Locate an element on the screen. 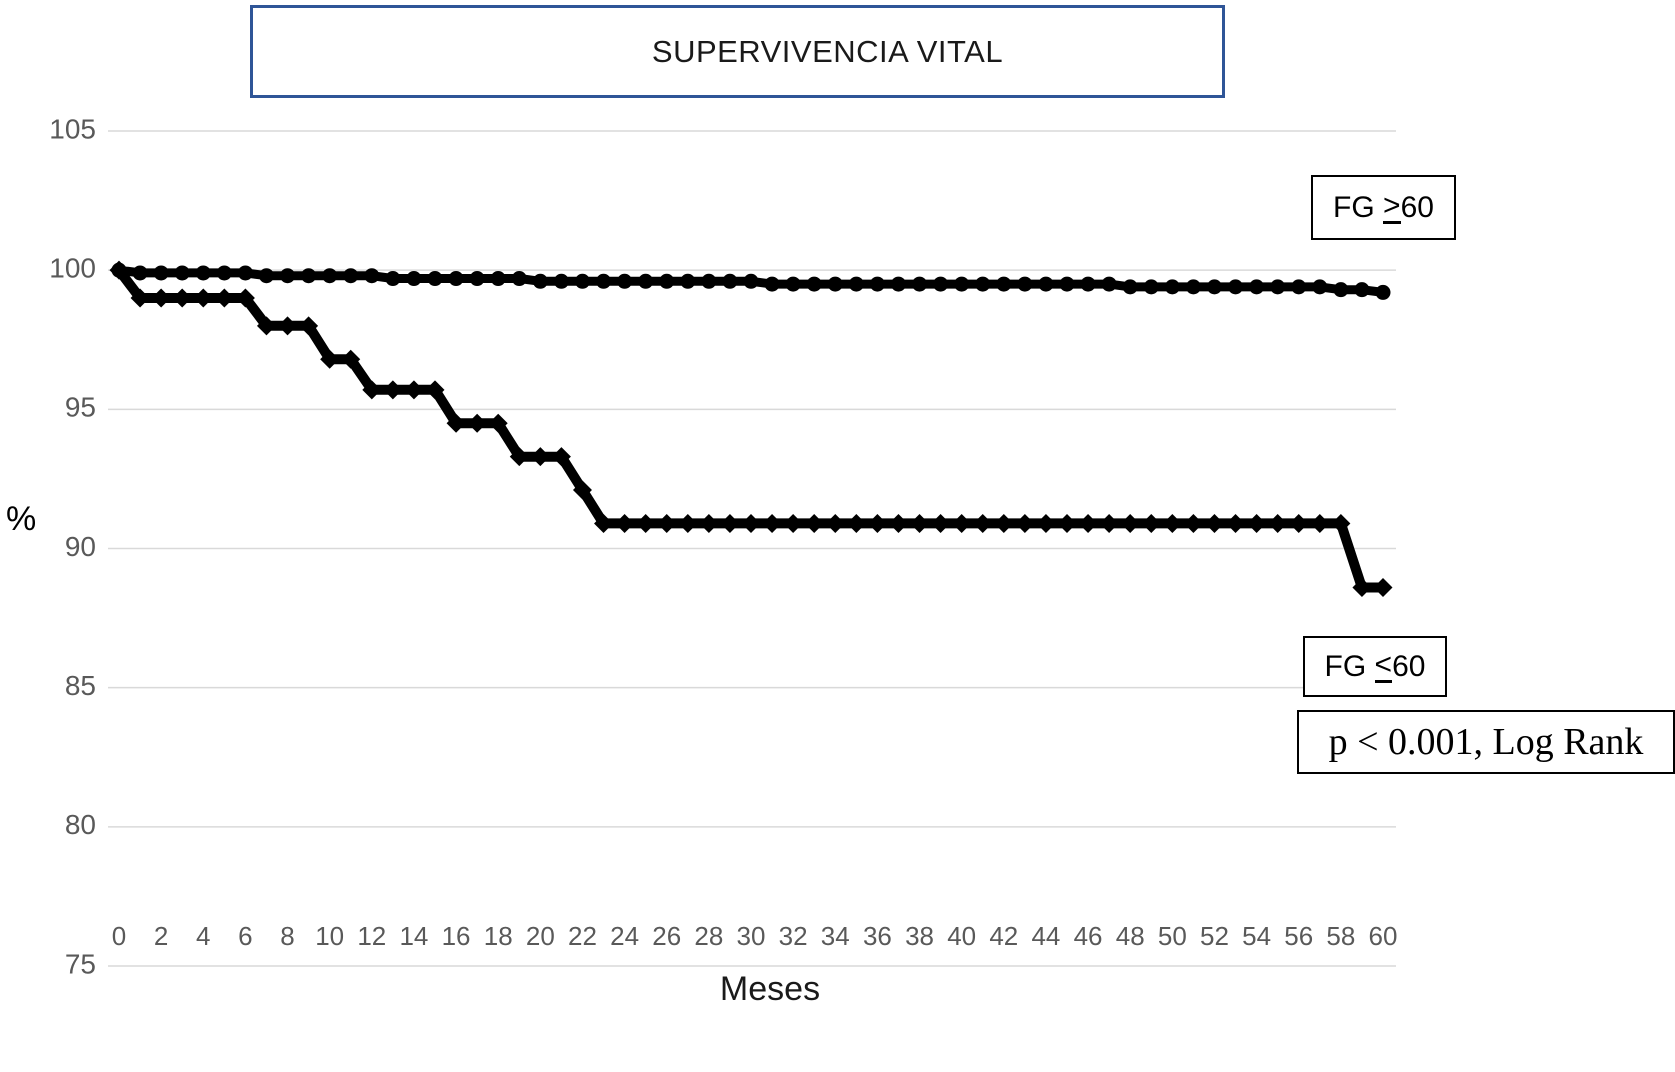 The height and width of the screenshot is (1072, 1675). pvalue-box: p < 0.001, Log Rank is located at coordinates (1486, 742).